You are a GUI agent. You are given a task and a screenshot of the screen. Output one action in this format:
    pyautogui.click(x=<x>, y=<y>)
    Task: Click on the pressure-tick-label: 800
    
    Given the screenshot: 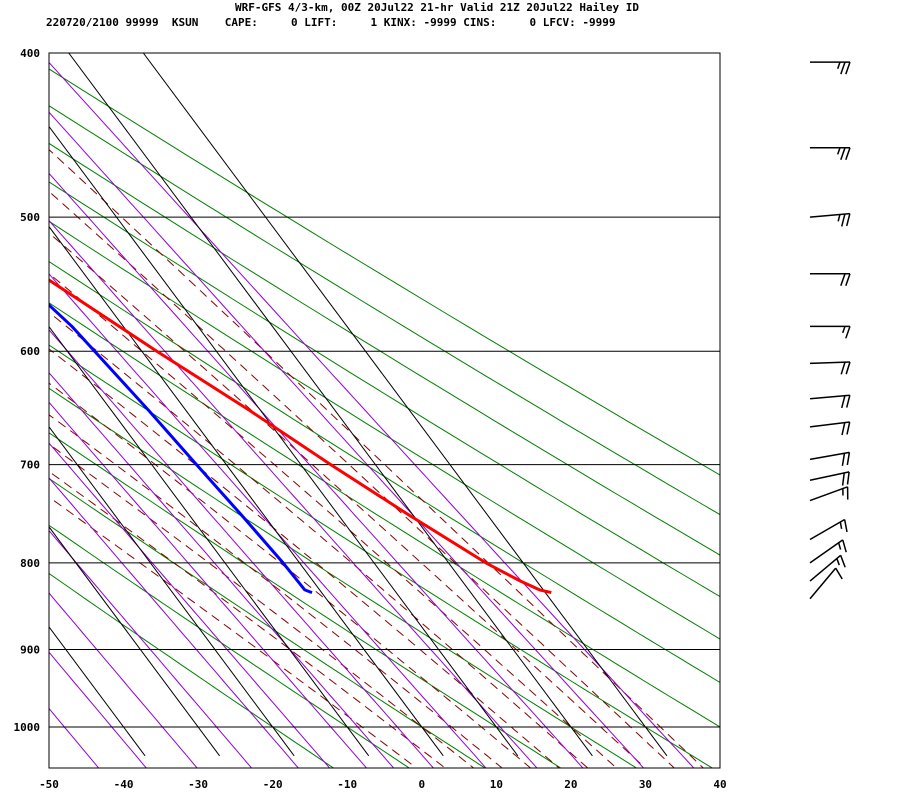 What is the action you would take?
    pyautogui.click(x=30, y=563)
    